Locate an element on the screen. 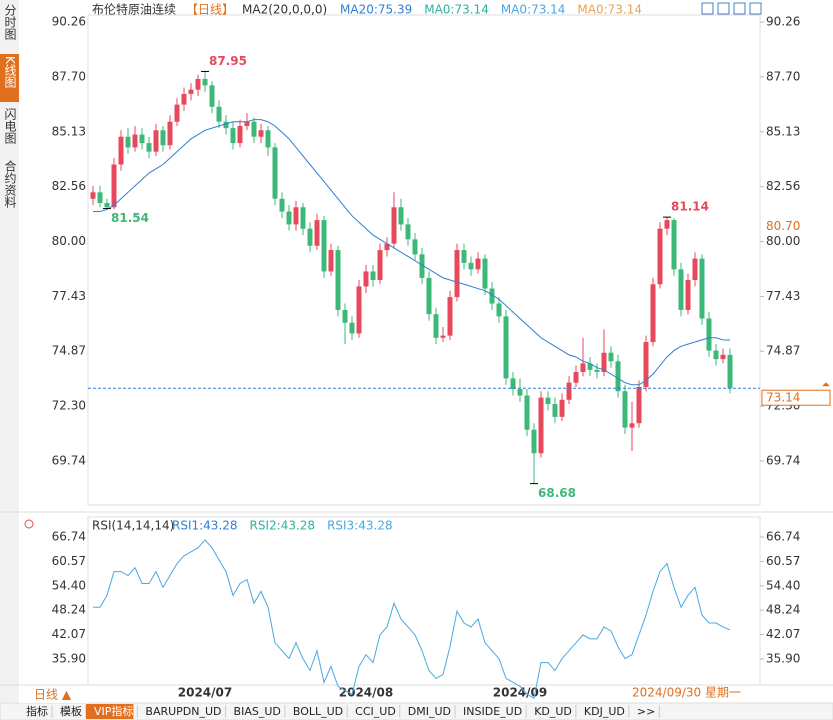  period-button: 日线 ▲ is located at coordinates (53, 695).